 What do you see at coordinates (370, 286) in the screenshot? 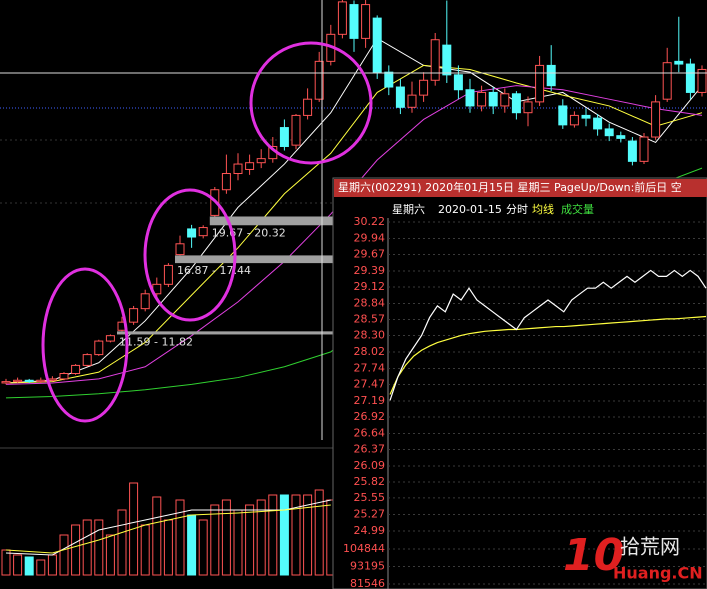
I see `y-tick-label: 29.12` at bounding box center [370, 286].